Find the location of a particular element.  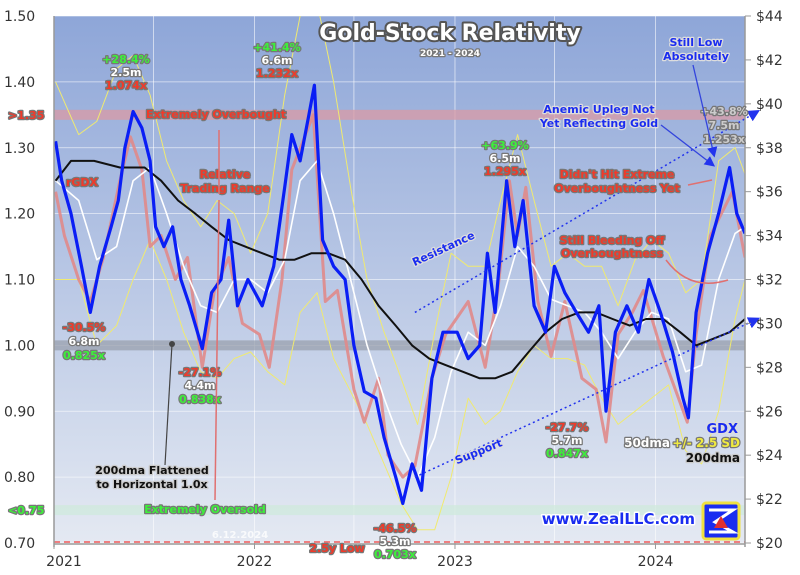

low1-dur: 6.8m is located at coordinates (84, 341).